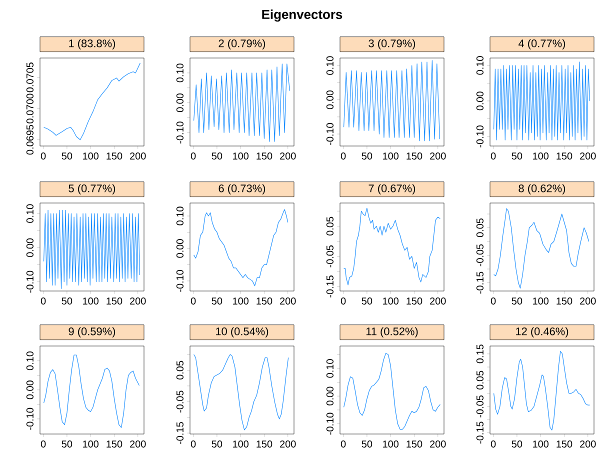 The width and height of the screenshot is (604, 471). Describe the element at coordinates (30, 77) in the screenshot. I see `y-tick-label: 0.0705` at that location.